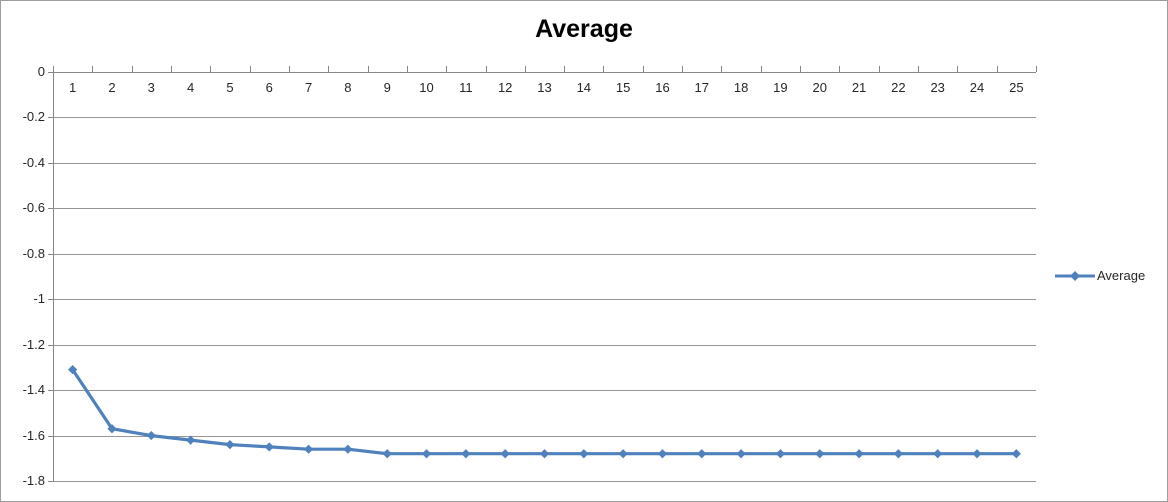 The width and height of the screenshot is (1168, 502). Describe the element at coordinates (269, 87) in the screenshot. I see `x-axis-label: 6` at that location.